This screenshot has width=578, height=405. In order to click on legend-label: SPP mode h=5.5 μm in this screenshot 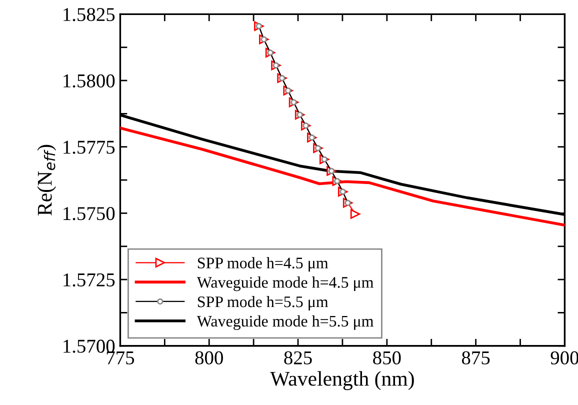, I will do `click(263, 303)`.